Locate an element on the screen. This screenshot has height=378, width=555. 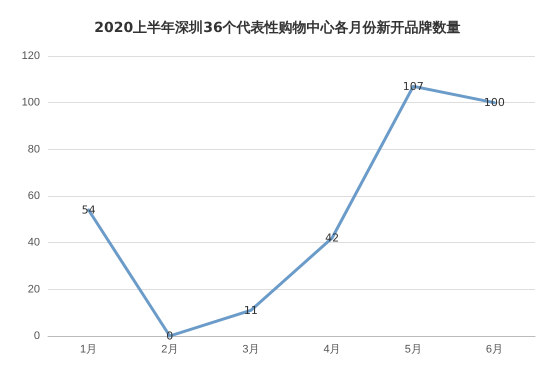
y-tick-label: 20 is located at coordinates (34, 289).